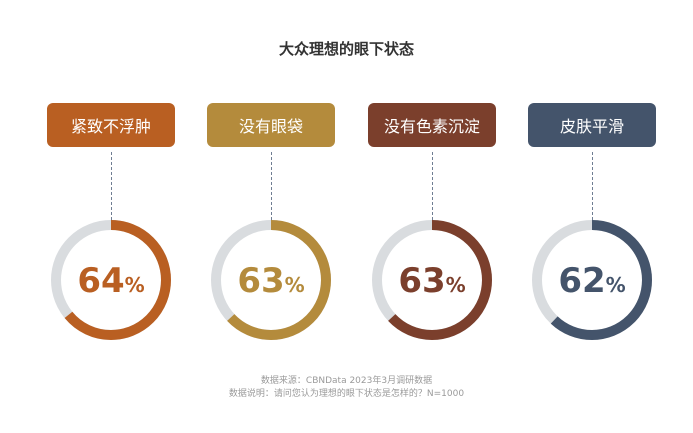 Image resolution: width=693 pixels, height=433 pixels. Describe the element at coordinates (346, 49) in the screenshot. I see `chart-title: 大众理想的眼下状态` at that location.